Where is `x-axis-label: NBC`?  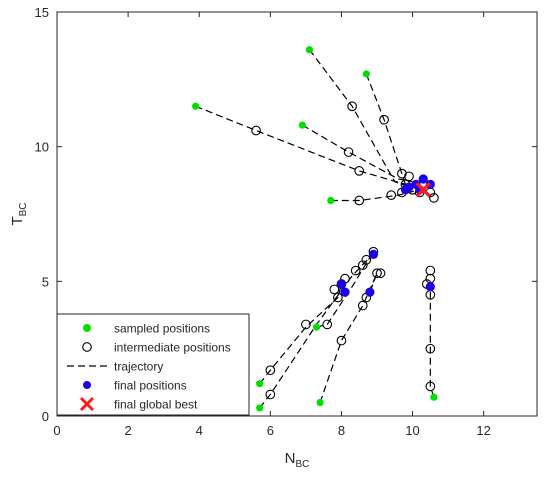 x-axis-label: NBC is located at coordinates (297, 460).